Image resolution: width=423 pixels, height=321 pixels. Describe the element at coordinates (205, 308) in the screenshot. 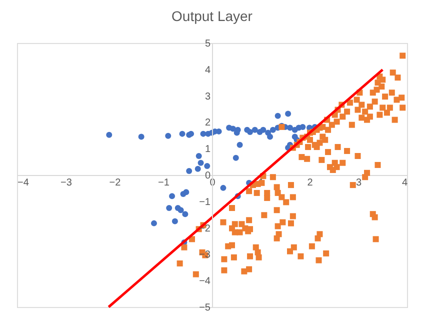

I see `y-tick-label: −5` at that location.